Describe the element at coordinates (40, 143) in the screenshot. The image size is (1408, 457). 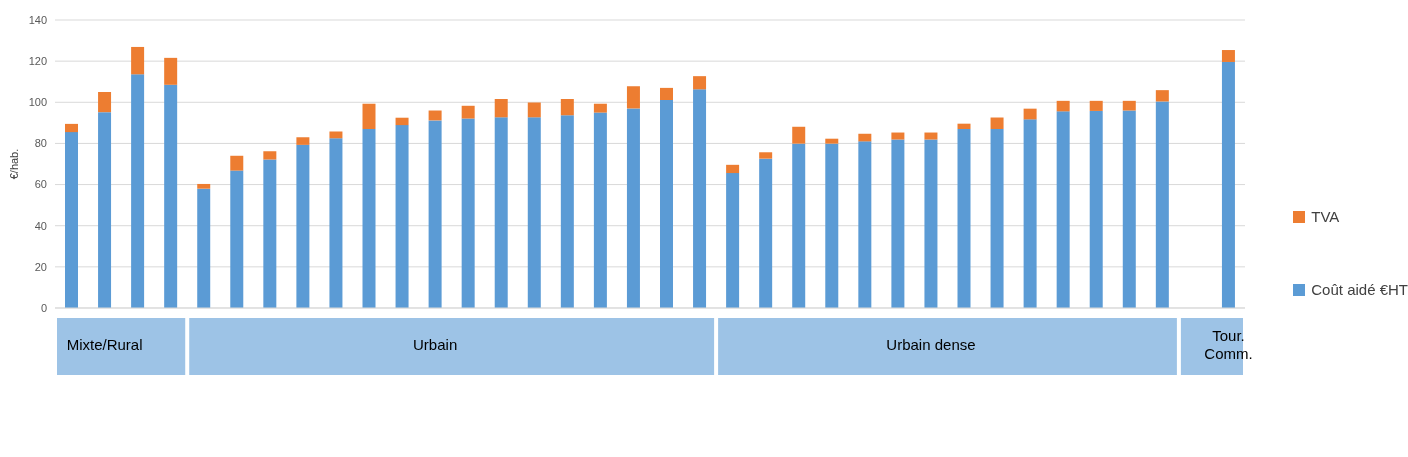
I see `y-tick-label: 80` at that location.